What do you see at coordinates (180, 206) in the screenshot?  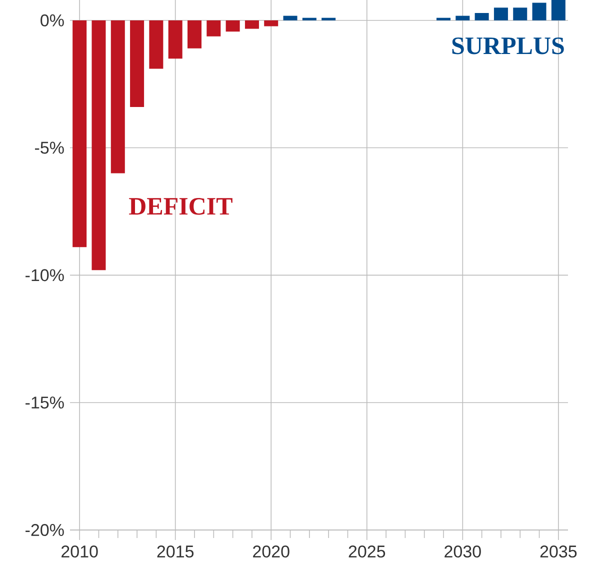 I see `annotation: DEFICIT` at bounding box center [180, 206].